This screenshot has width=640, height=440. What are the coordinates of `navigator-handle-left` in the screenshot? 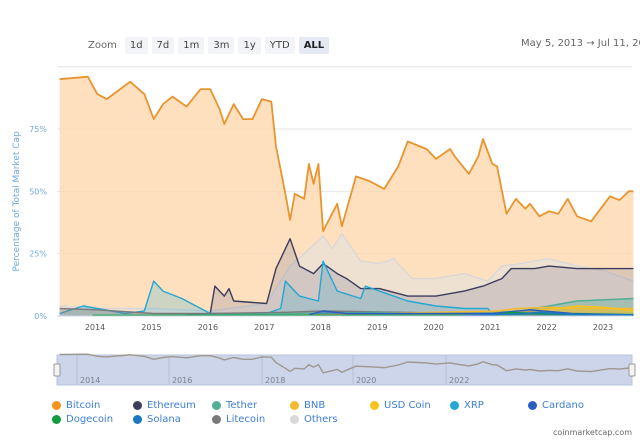 It's located at (57, 370).